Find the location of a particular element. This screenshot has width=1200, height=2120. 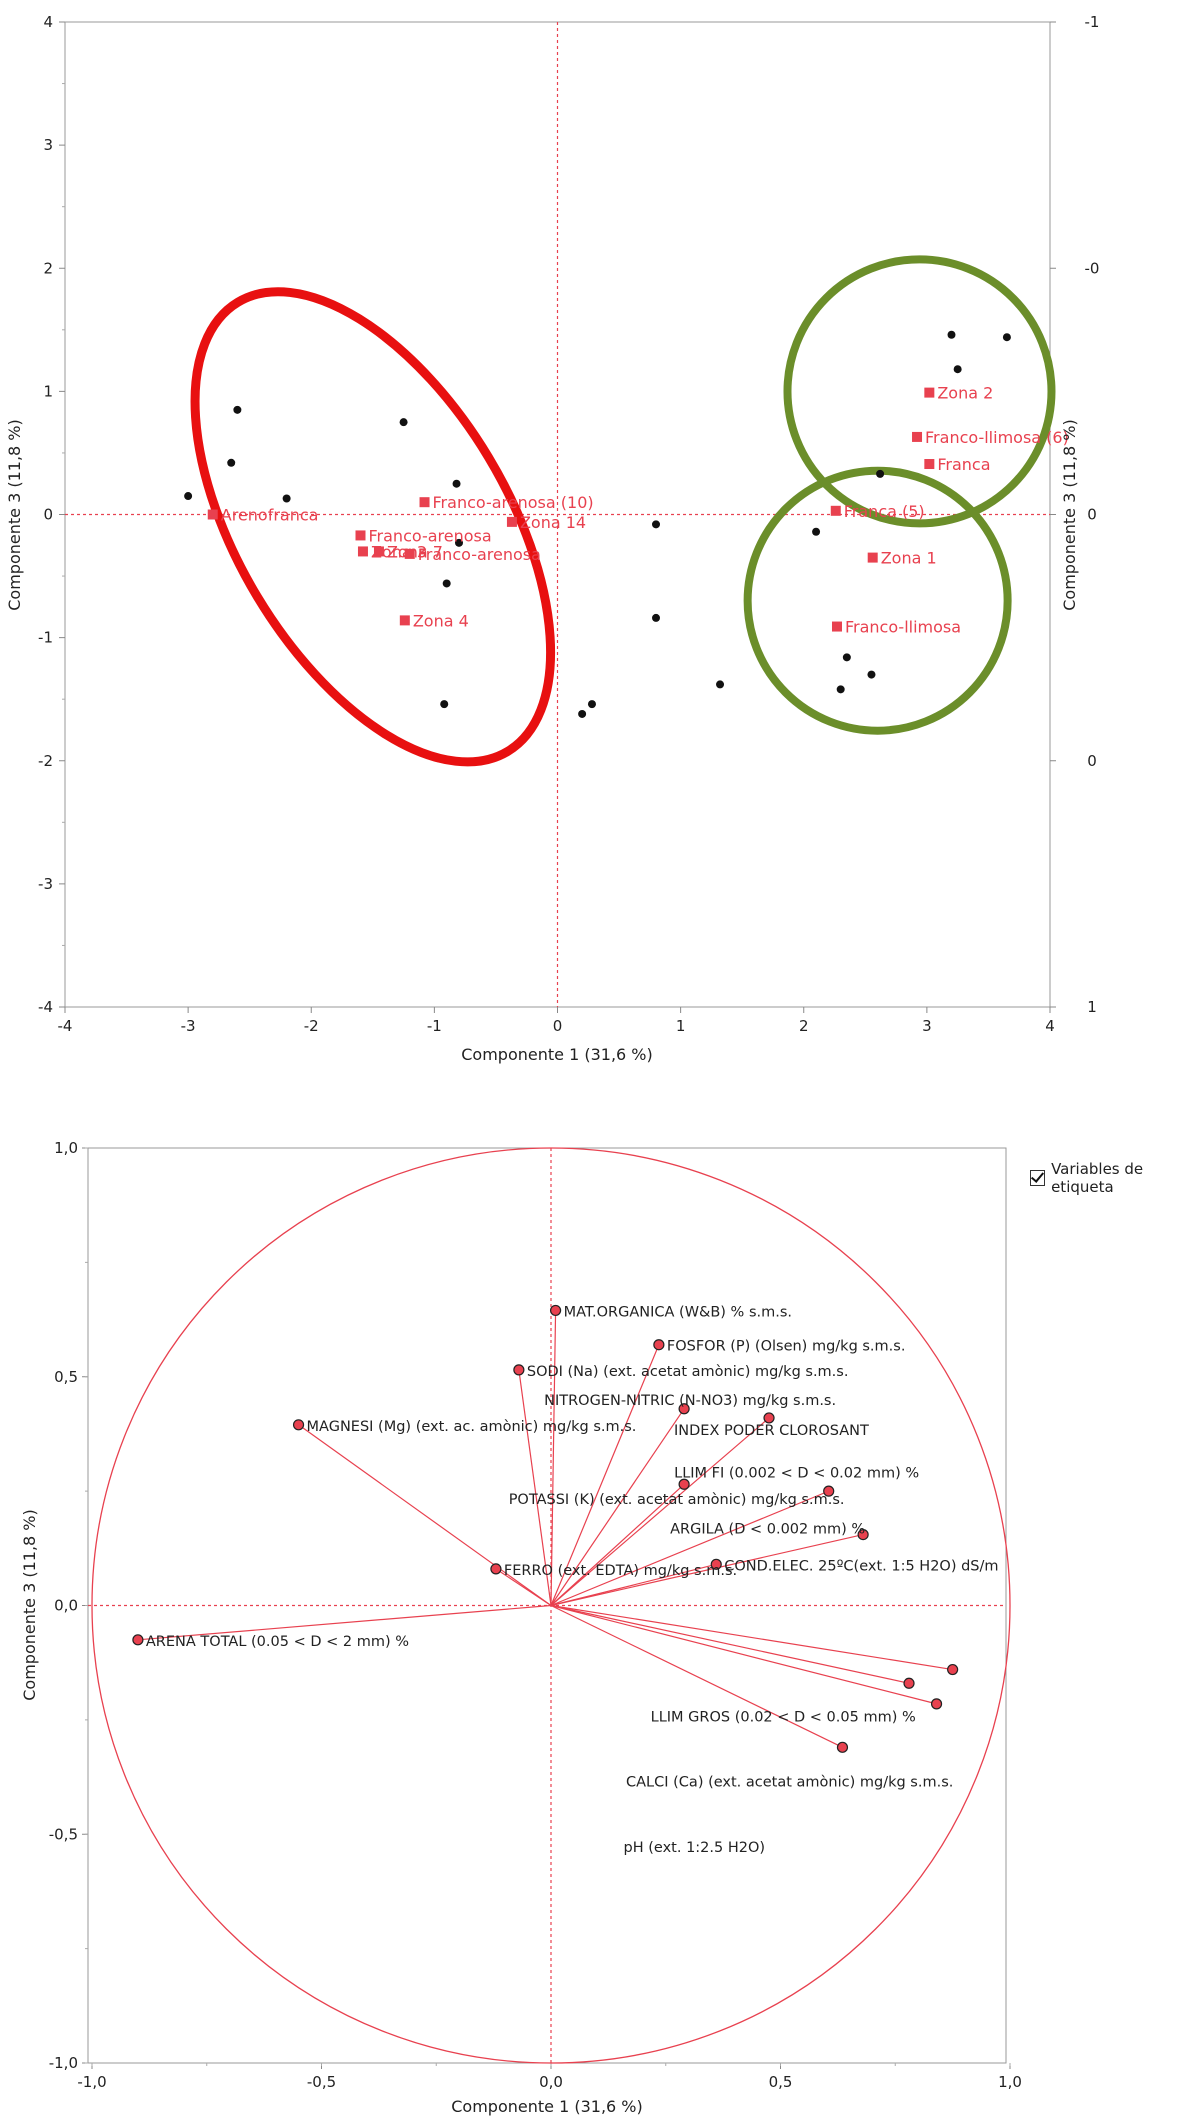

labeled-point-label: Zona 2 is located at coordinates (965, 393).